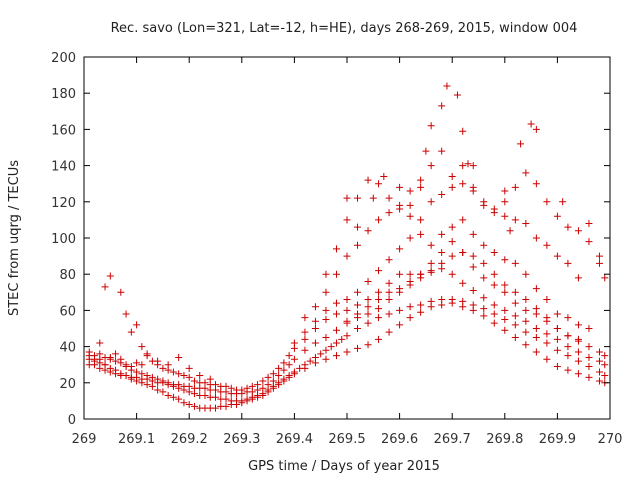  Describe the element at coordinates (504, 439) in the screenshot. I see `x-tick-label: 269.8` at that location.